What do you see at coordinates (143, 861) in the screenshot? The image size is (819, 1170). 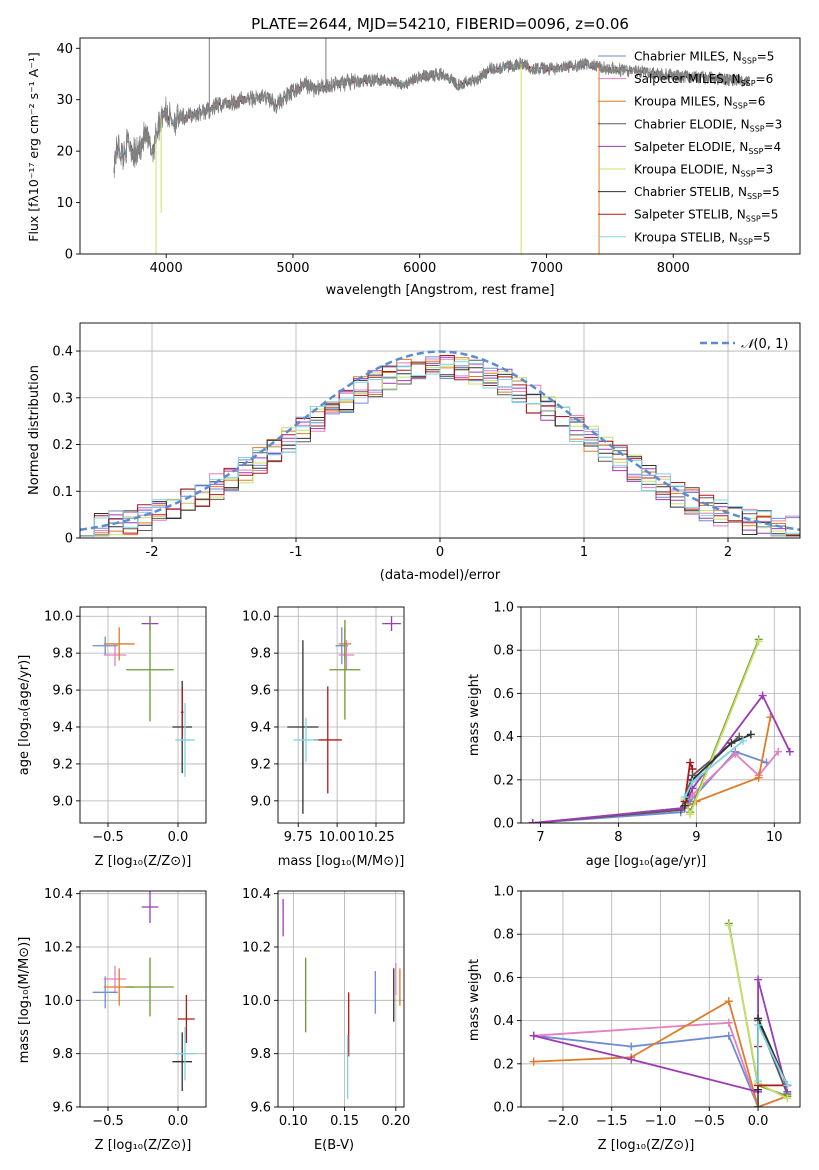 I see `age-vs-metallicity-xlabel: Z [log₁₀(Z/Z⊙)]` at bounding box center [143, 861].